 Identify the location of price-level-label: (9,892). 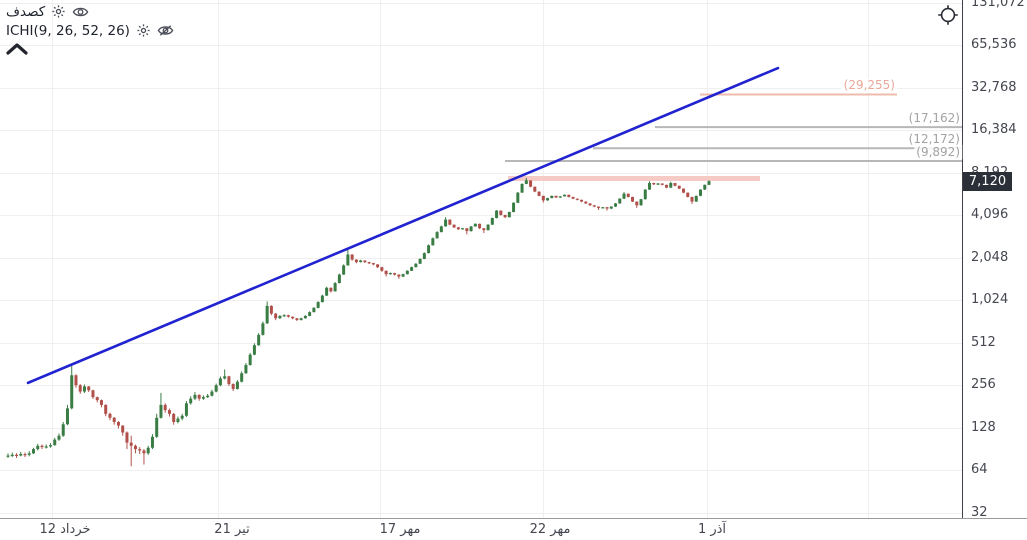
(938, 151).